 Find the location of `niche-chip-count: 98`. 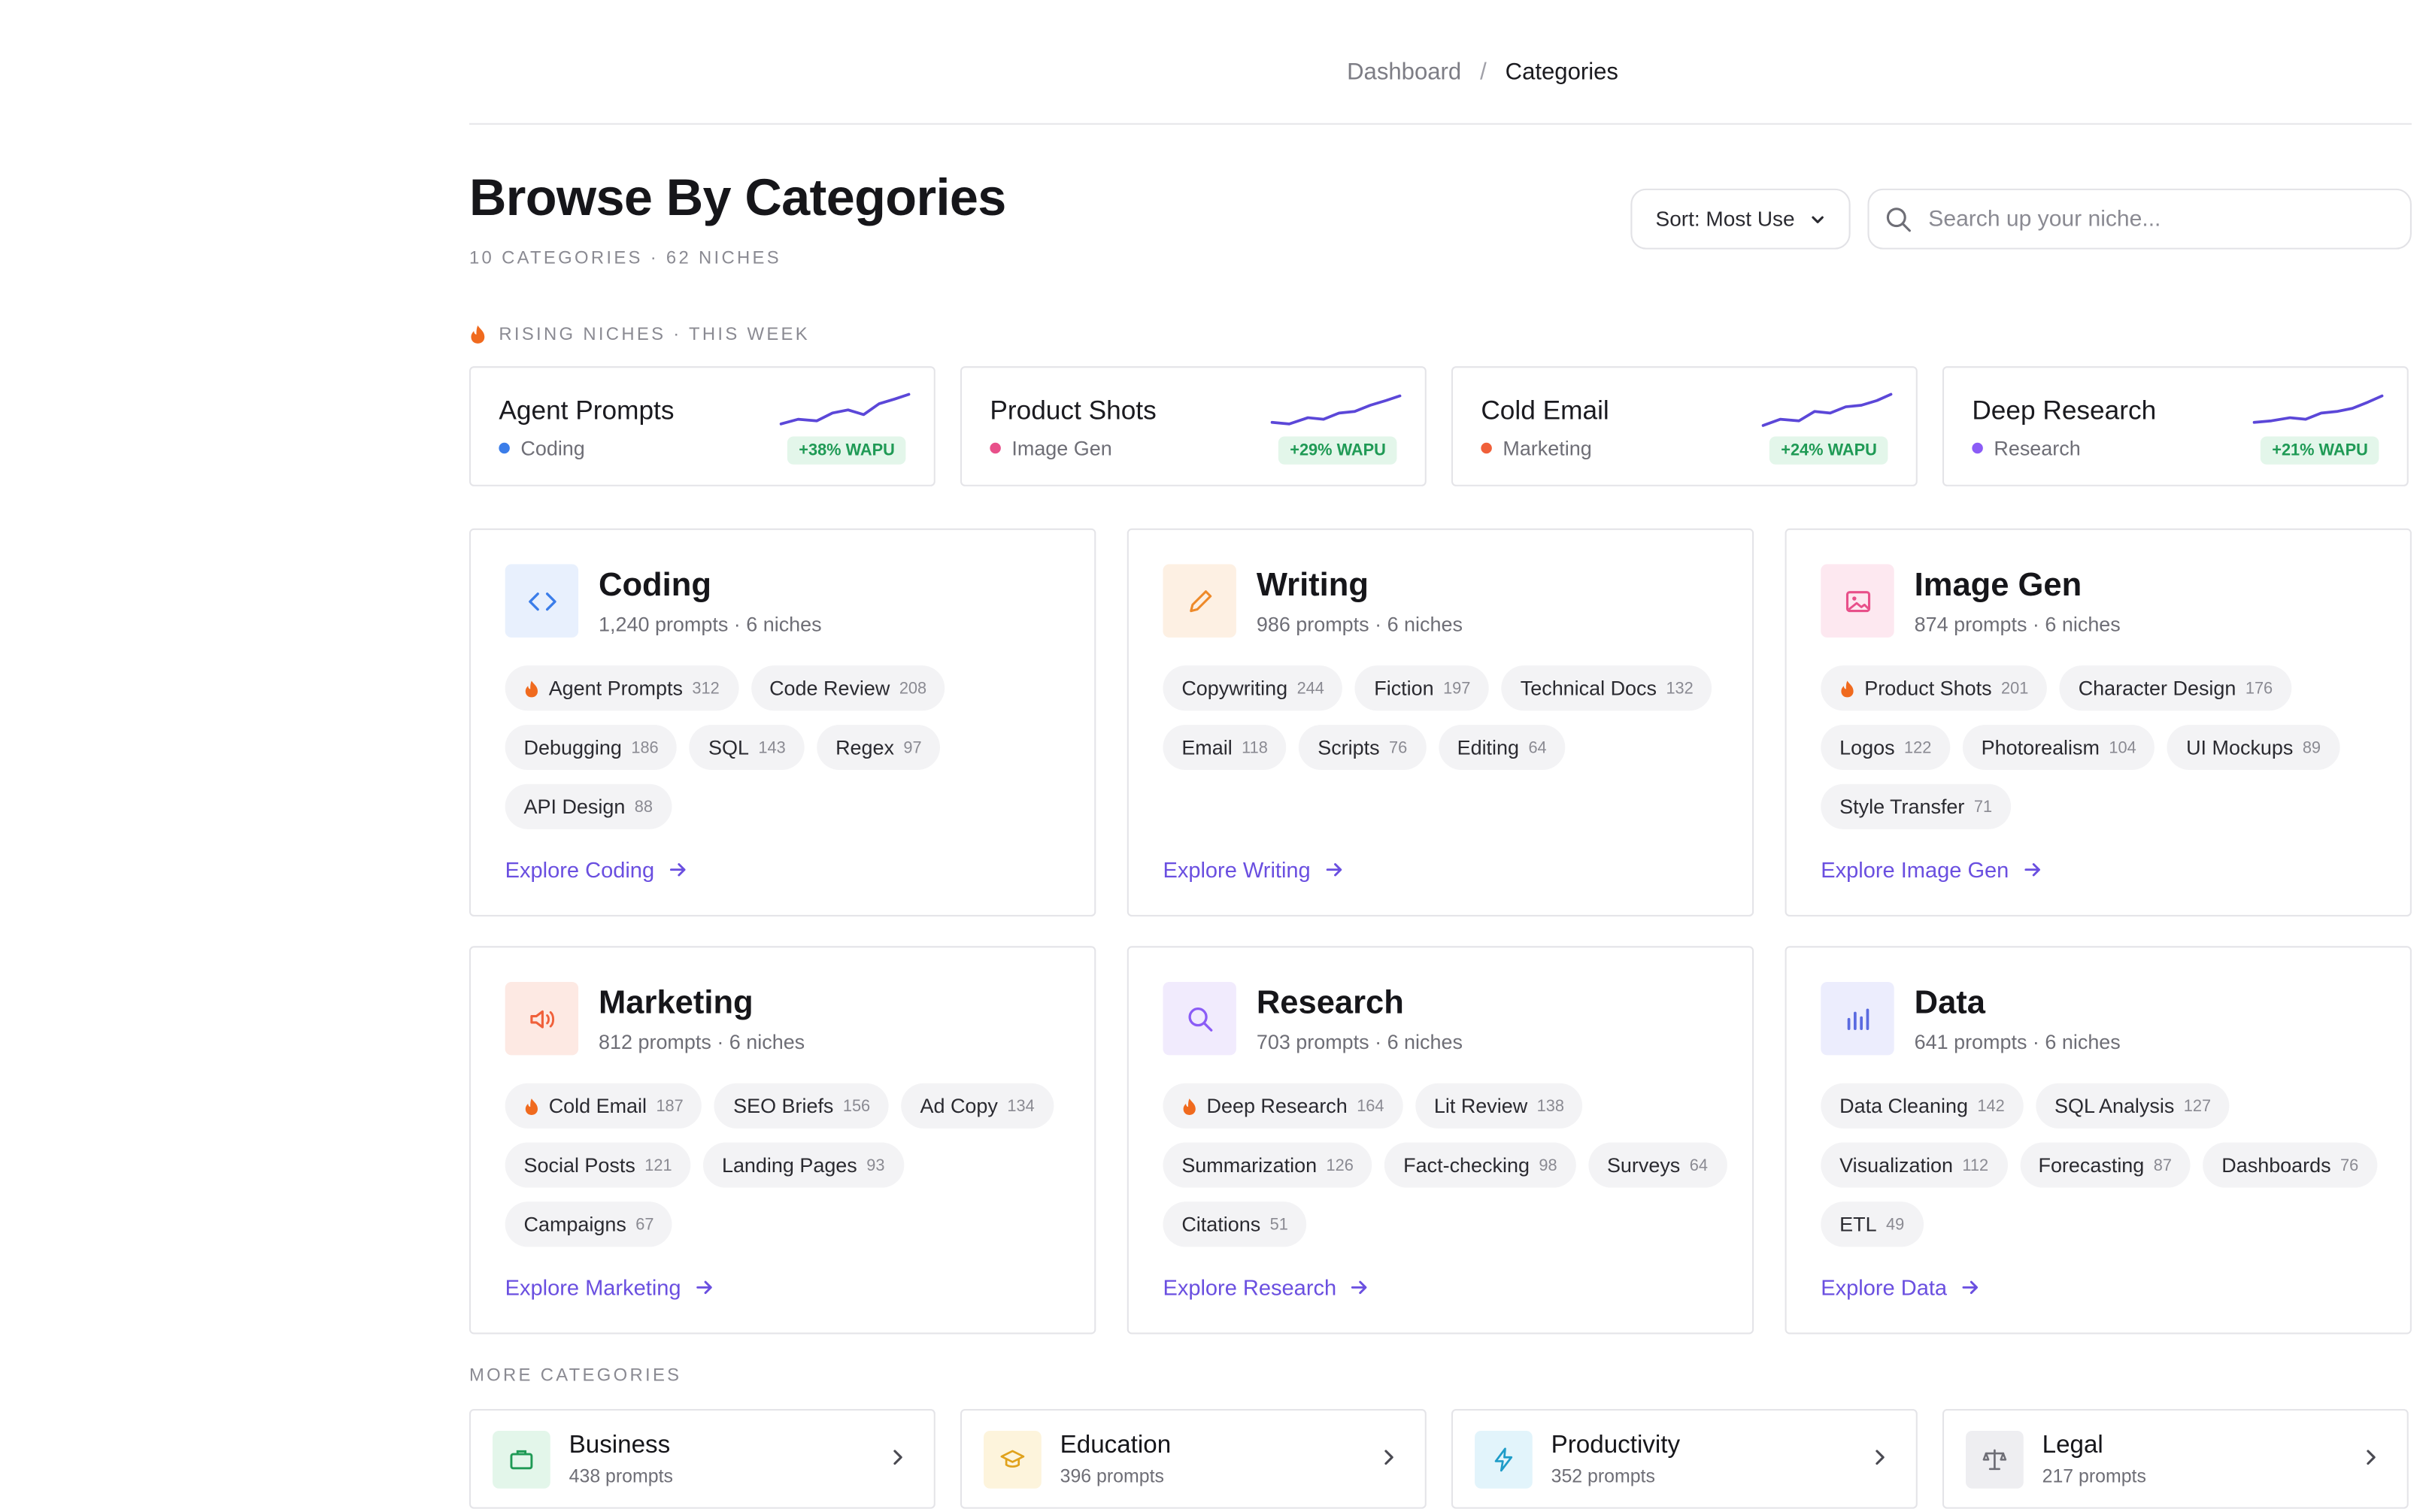

niche-chip-count: 98 is located at coordinates (1548, 1165).